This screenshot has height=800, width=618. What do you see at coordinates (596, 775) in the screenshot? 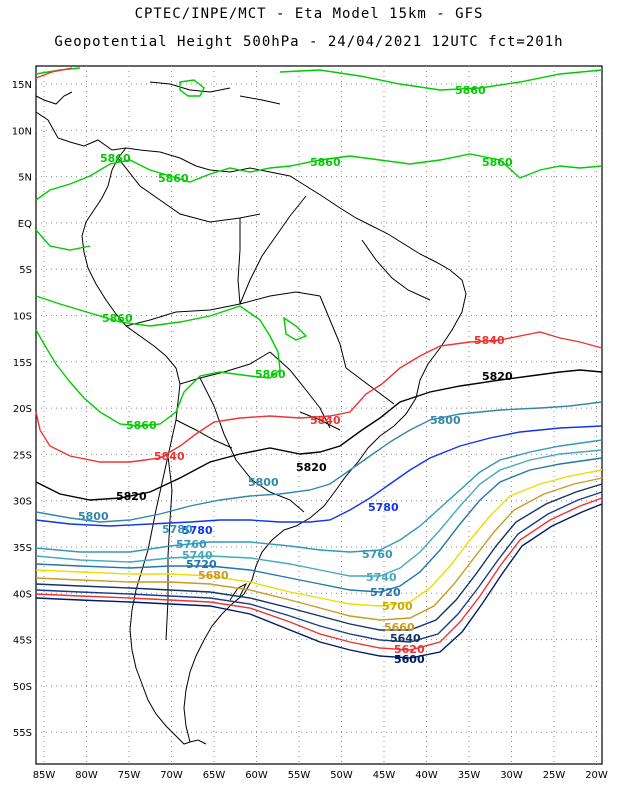
I see `lon-tick-label: 20W` at bounding box center [596, 775].